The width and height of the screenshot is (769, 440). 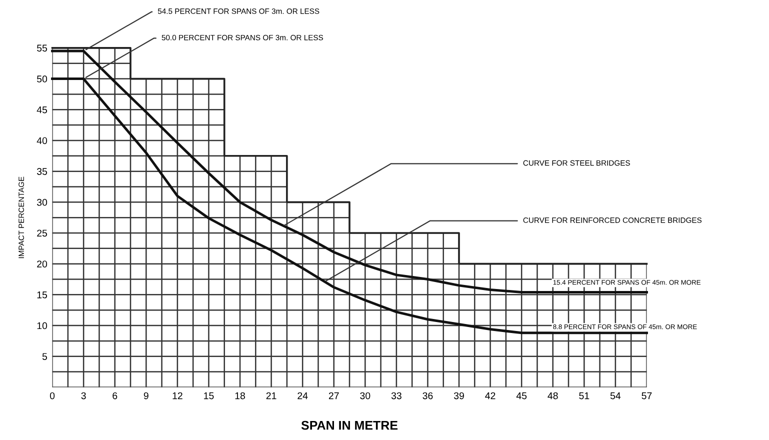 What do you see at coordinates (240, 396) in the screenshot?
I see `x-tick-label: 18` at bounding box center [240, 396].